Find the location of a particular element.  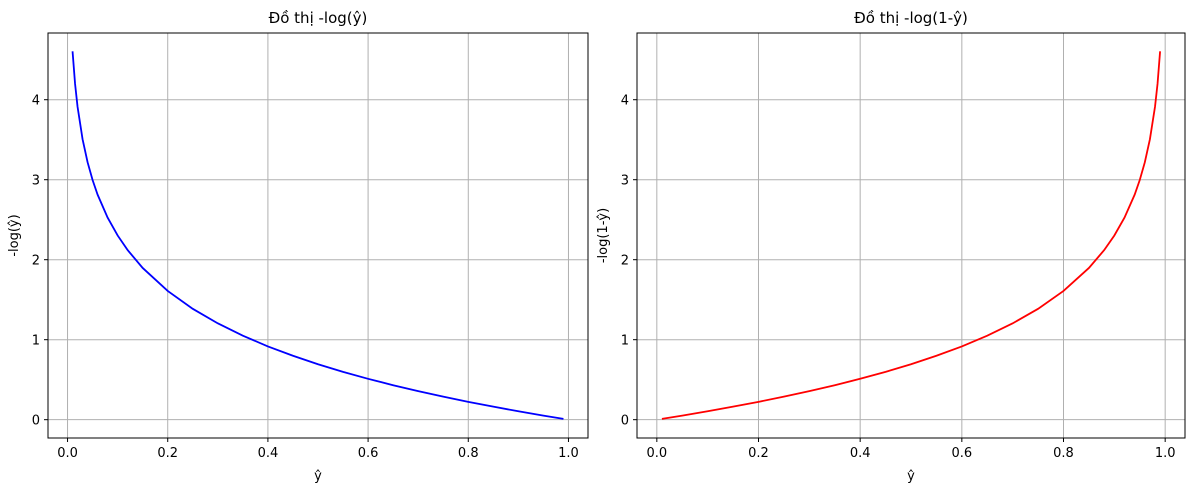

y-axis-label: -log(ŷ) is located at coordinates (14, 235).